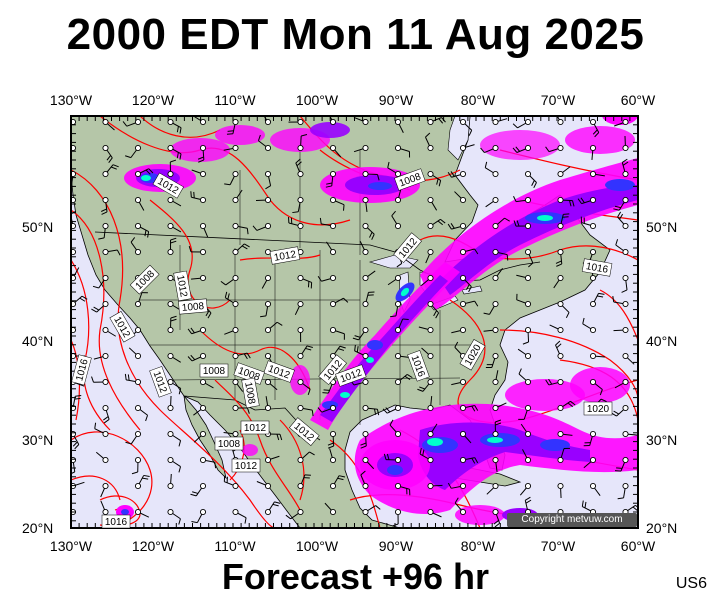  I want to click on lat-label-right: 50°N, so click(662, 227).